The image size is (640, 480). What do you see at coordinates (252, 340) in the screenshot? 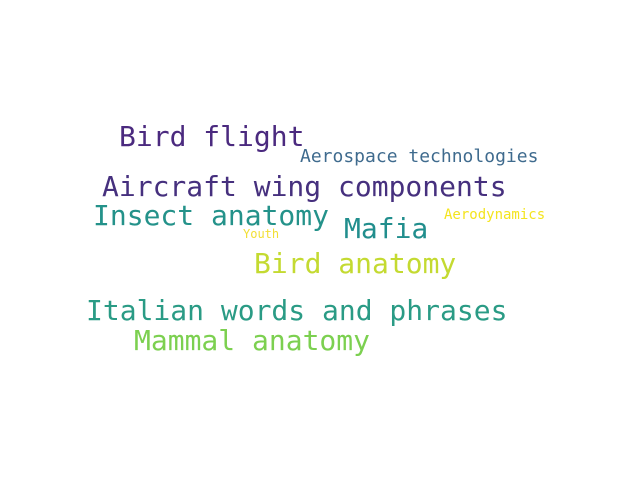
I see `word-mammal-anatomy: Mammal anatomy` at bounding box center [252, 340].